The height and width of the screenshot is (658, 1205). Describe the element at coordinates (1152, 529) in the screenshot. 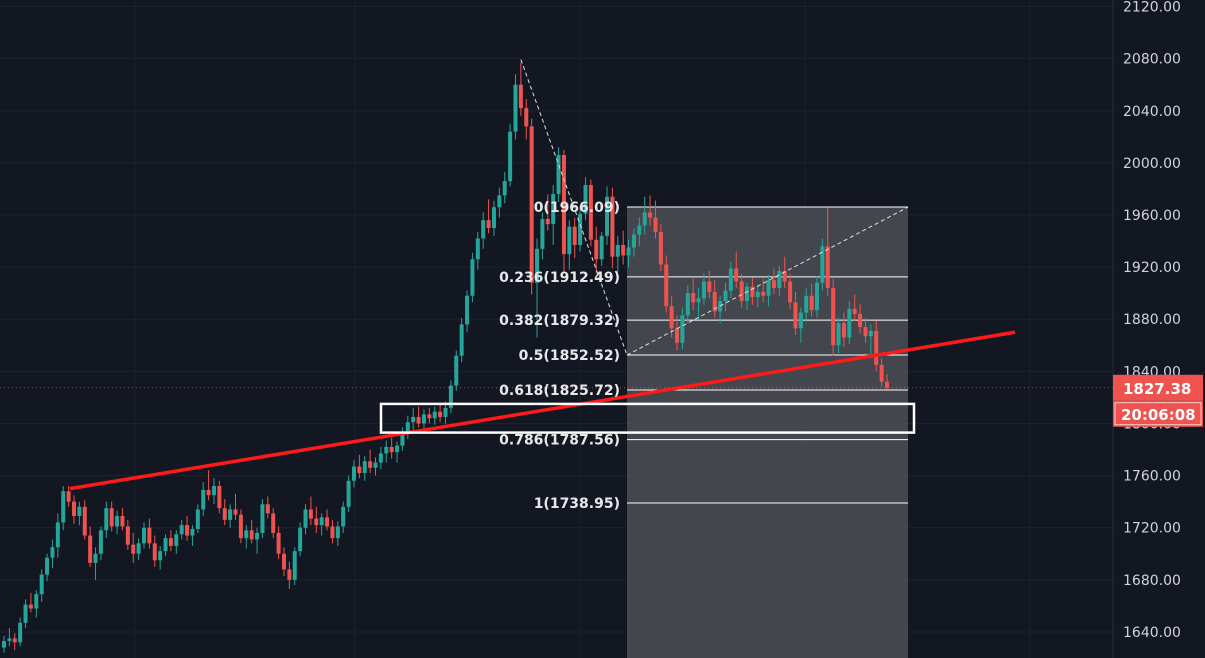

I see `y-tick-label: 1720.00` at that location.